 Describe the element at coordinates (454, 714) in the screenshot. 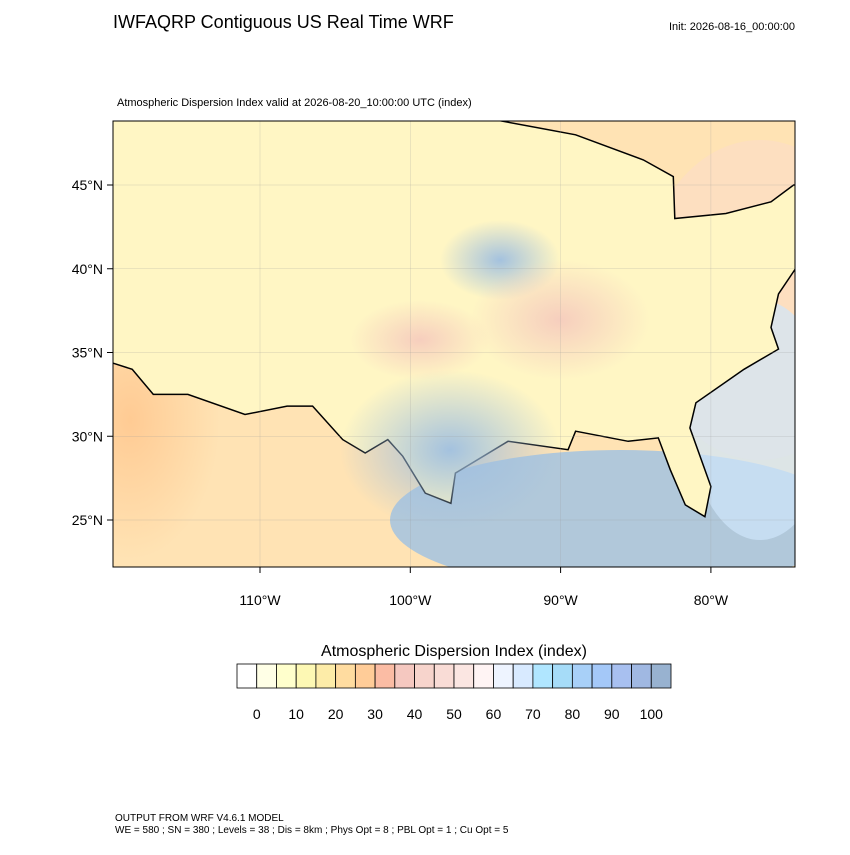

I see `colorbar-label: 50` at that location.